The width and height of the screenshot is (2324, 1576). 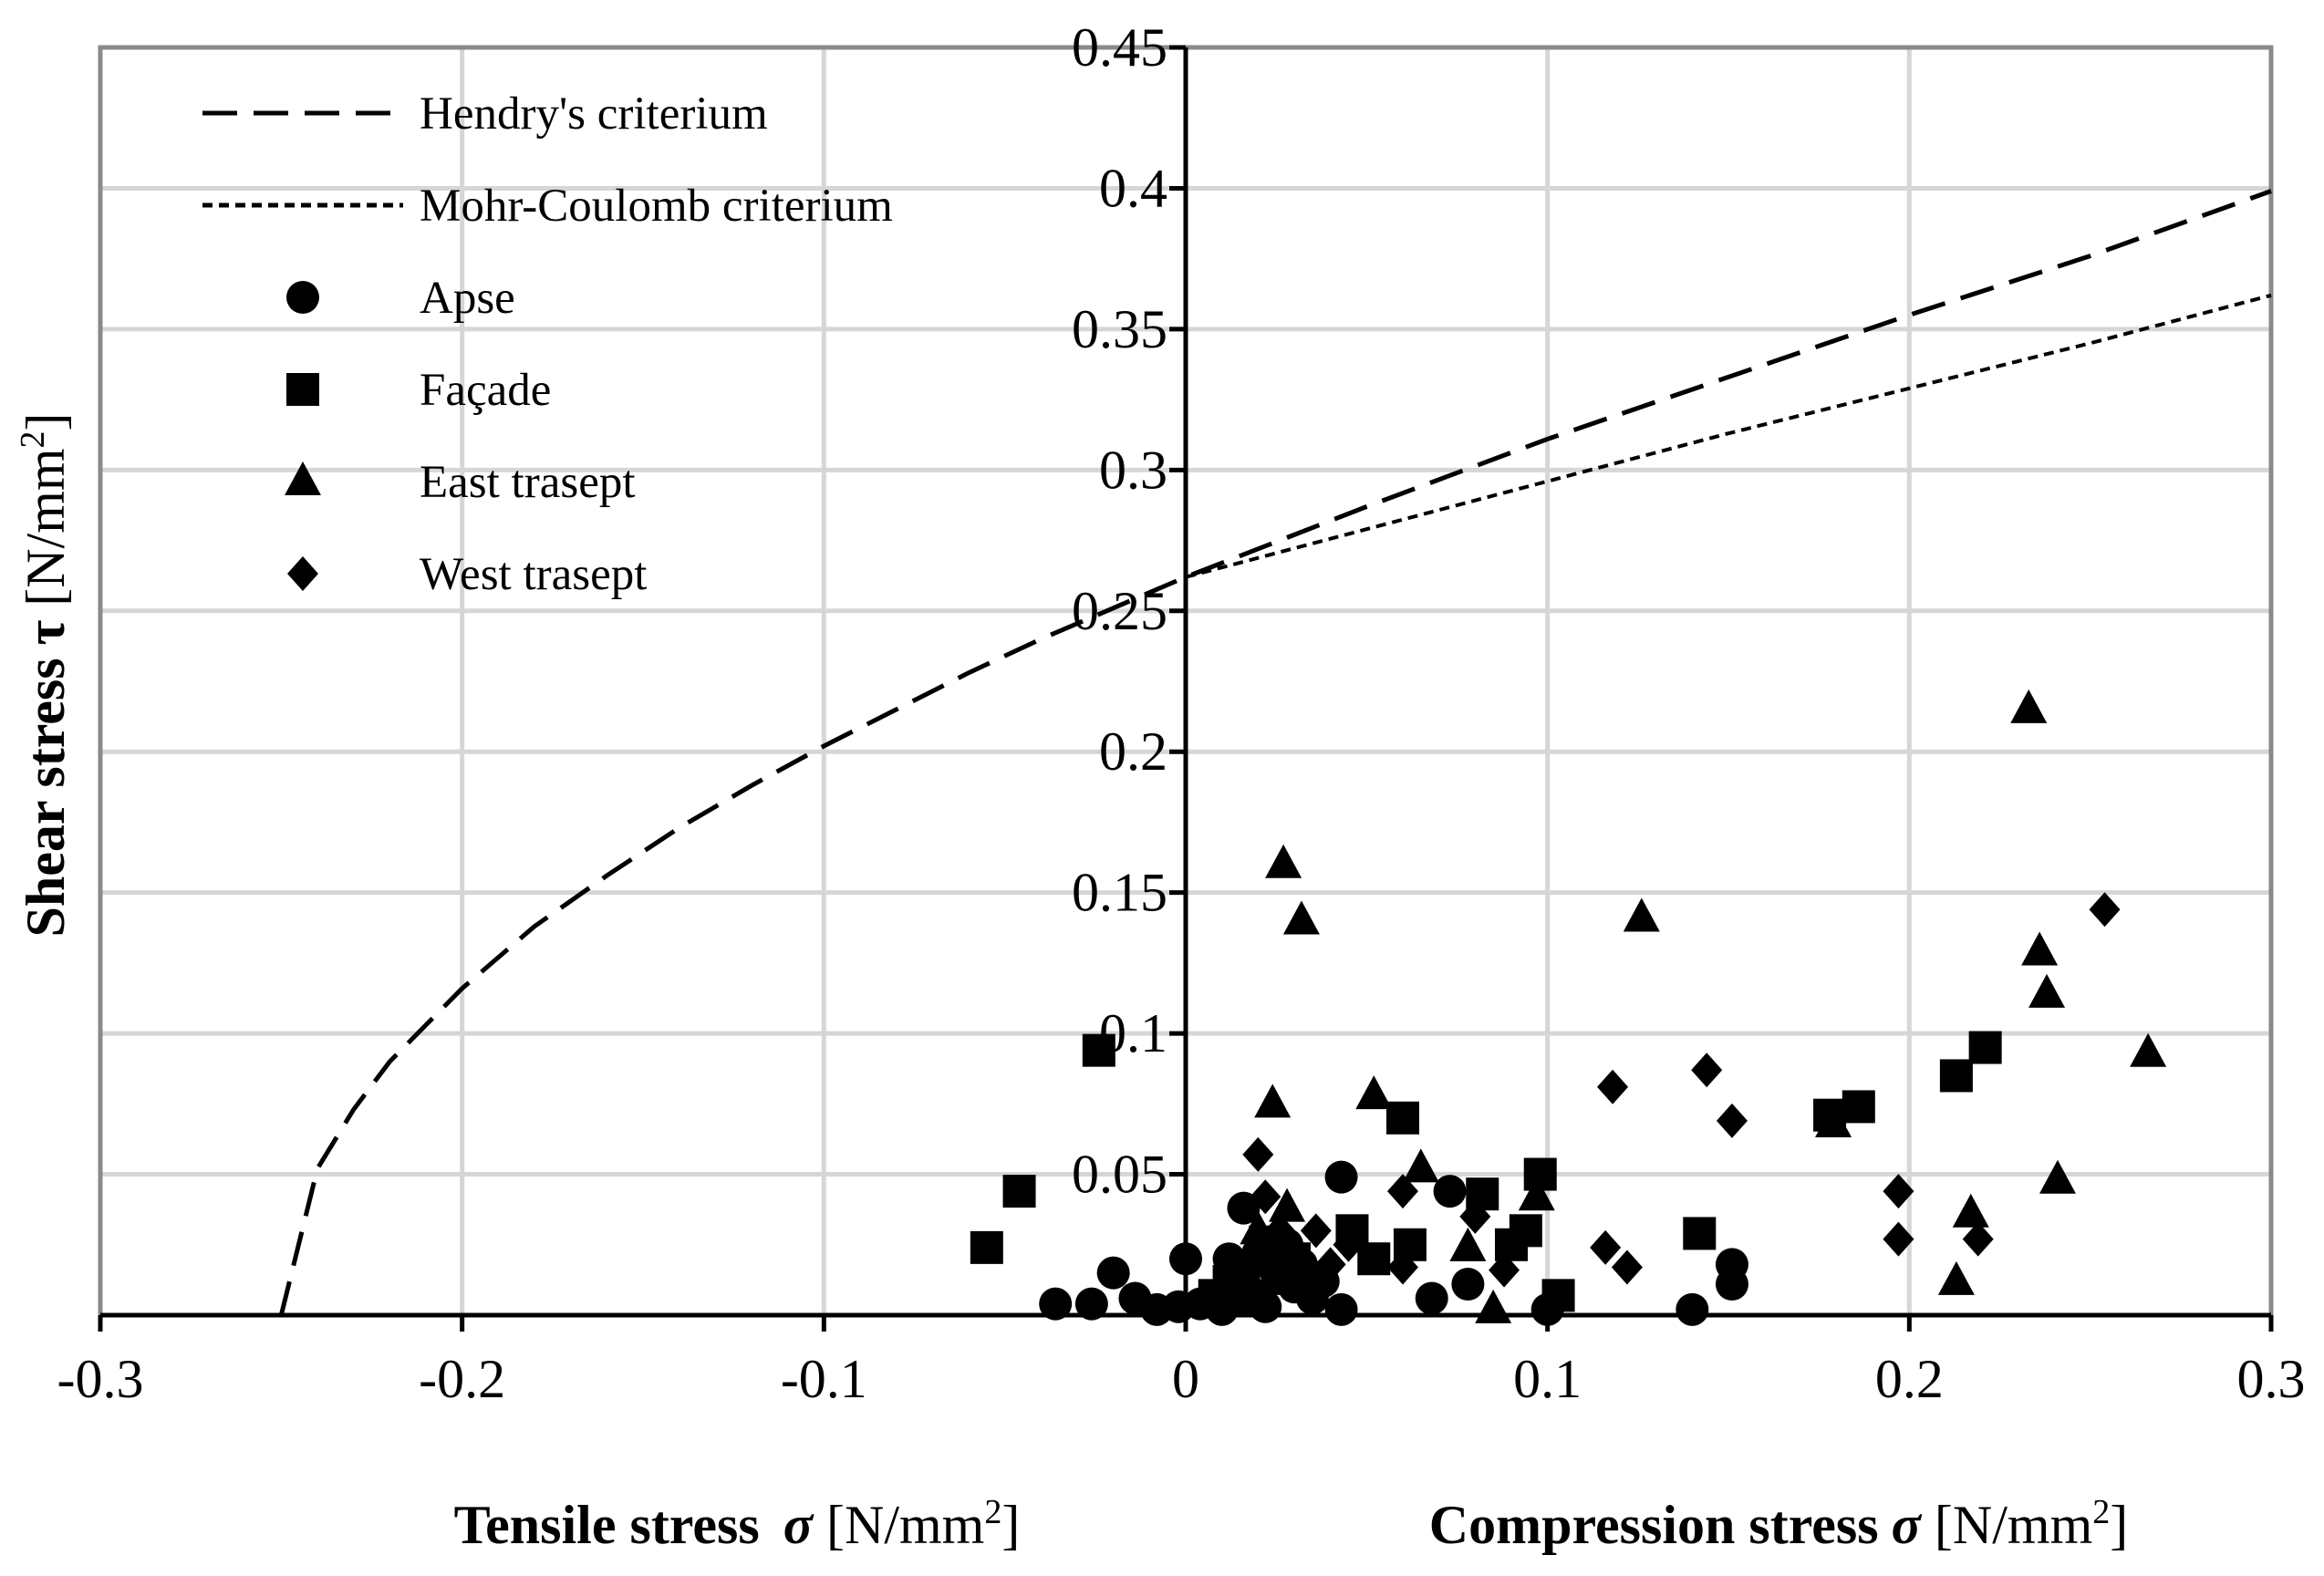 What do you see at coordinates (1728, 436) in the screenshot?
I see `mohr-coulomb-criterium-curve` at bounding box center [1728, 436].